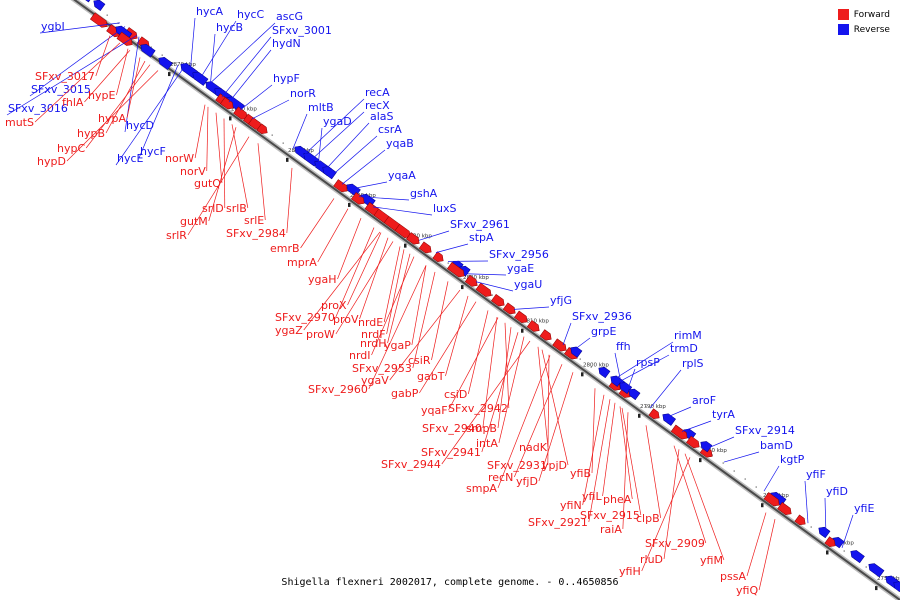 The image size is (900, 600). What do you see at coordinates (602, 316) in the screenshot?
I see `reverse-gene-label: SFxv_2936` at bounding box center [602, 316].